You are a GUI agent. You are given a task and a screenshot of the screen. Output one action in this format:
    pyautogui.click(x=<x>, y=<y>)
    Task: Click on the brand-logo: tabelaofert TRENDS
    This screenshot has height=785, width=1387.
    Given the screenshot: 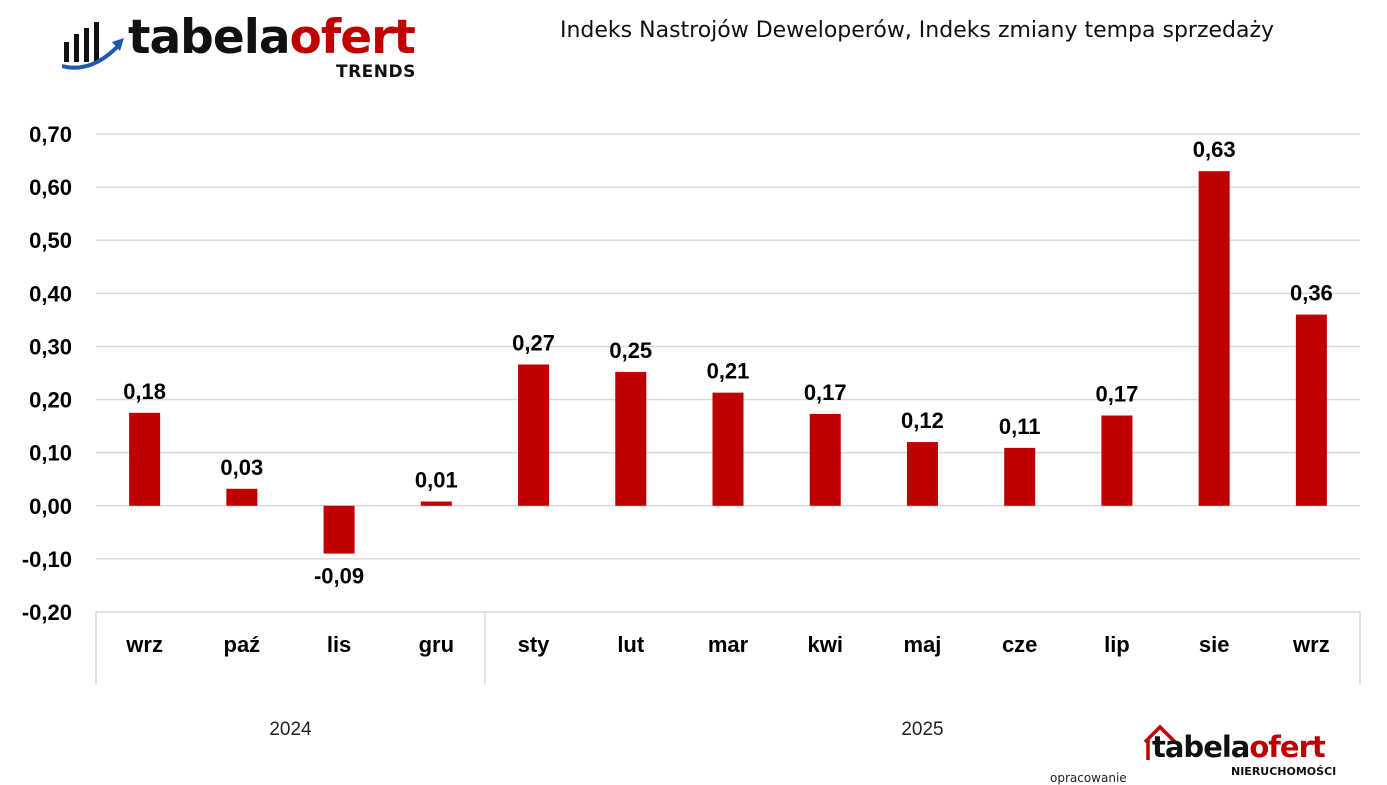 What is the action you would take?
    pyautogui.click(x=247, y=48)
    